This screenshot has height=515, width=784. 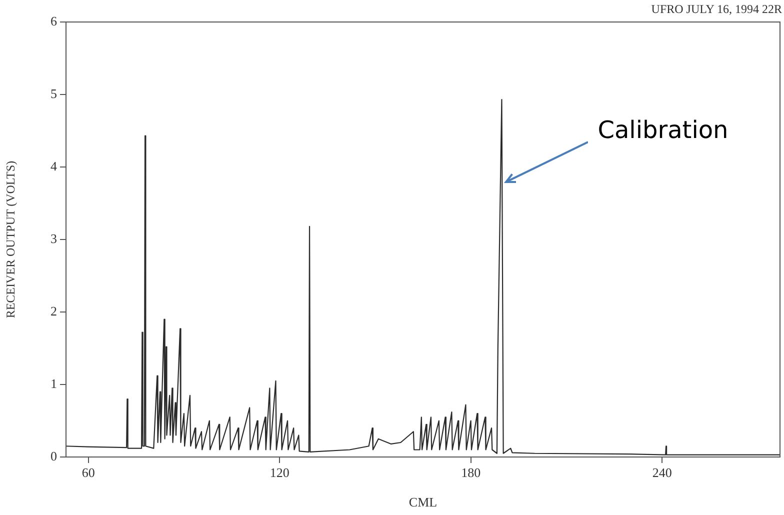 I want to click on x-tick-label: 60, so click(x=88, y=472).